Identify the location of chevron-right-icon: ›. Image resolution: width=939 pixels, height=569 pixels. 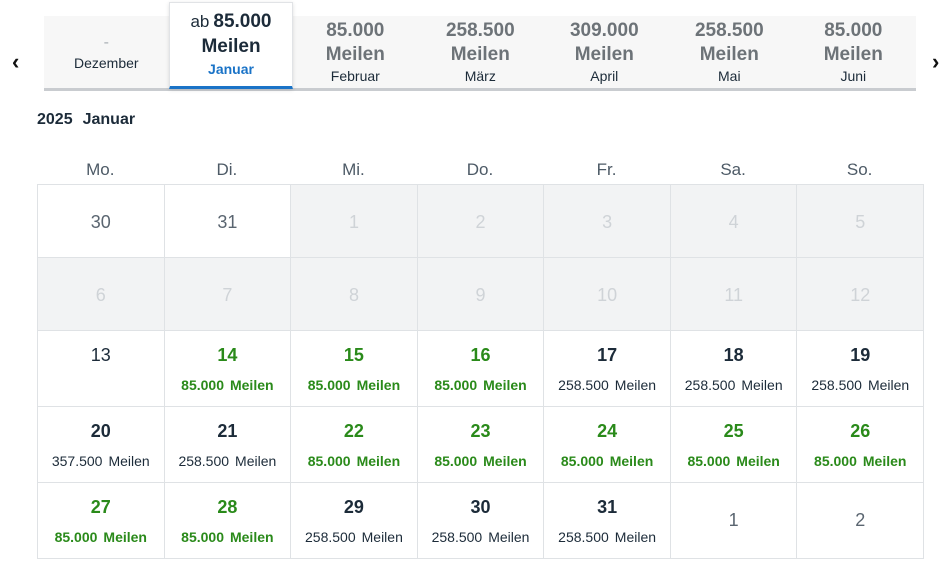
(935, 61).